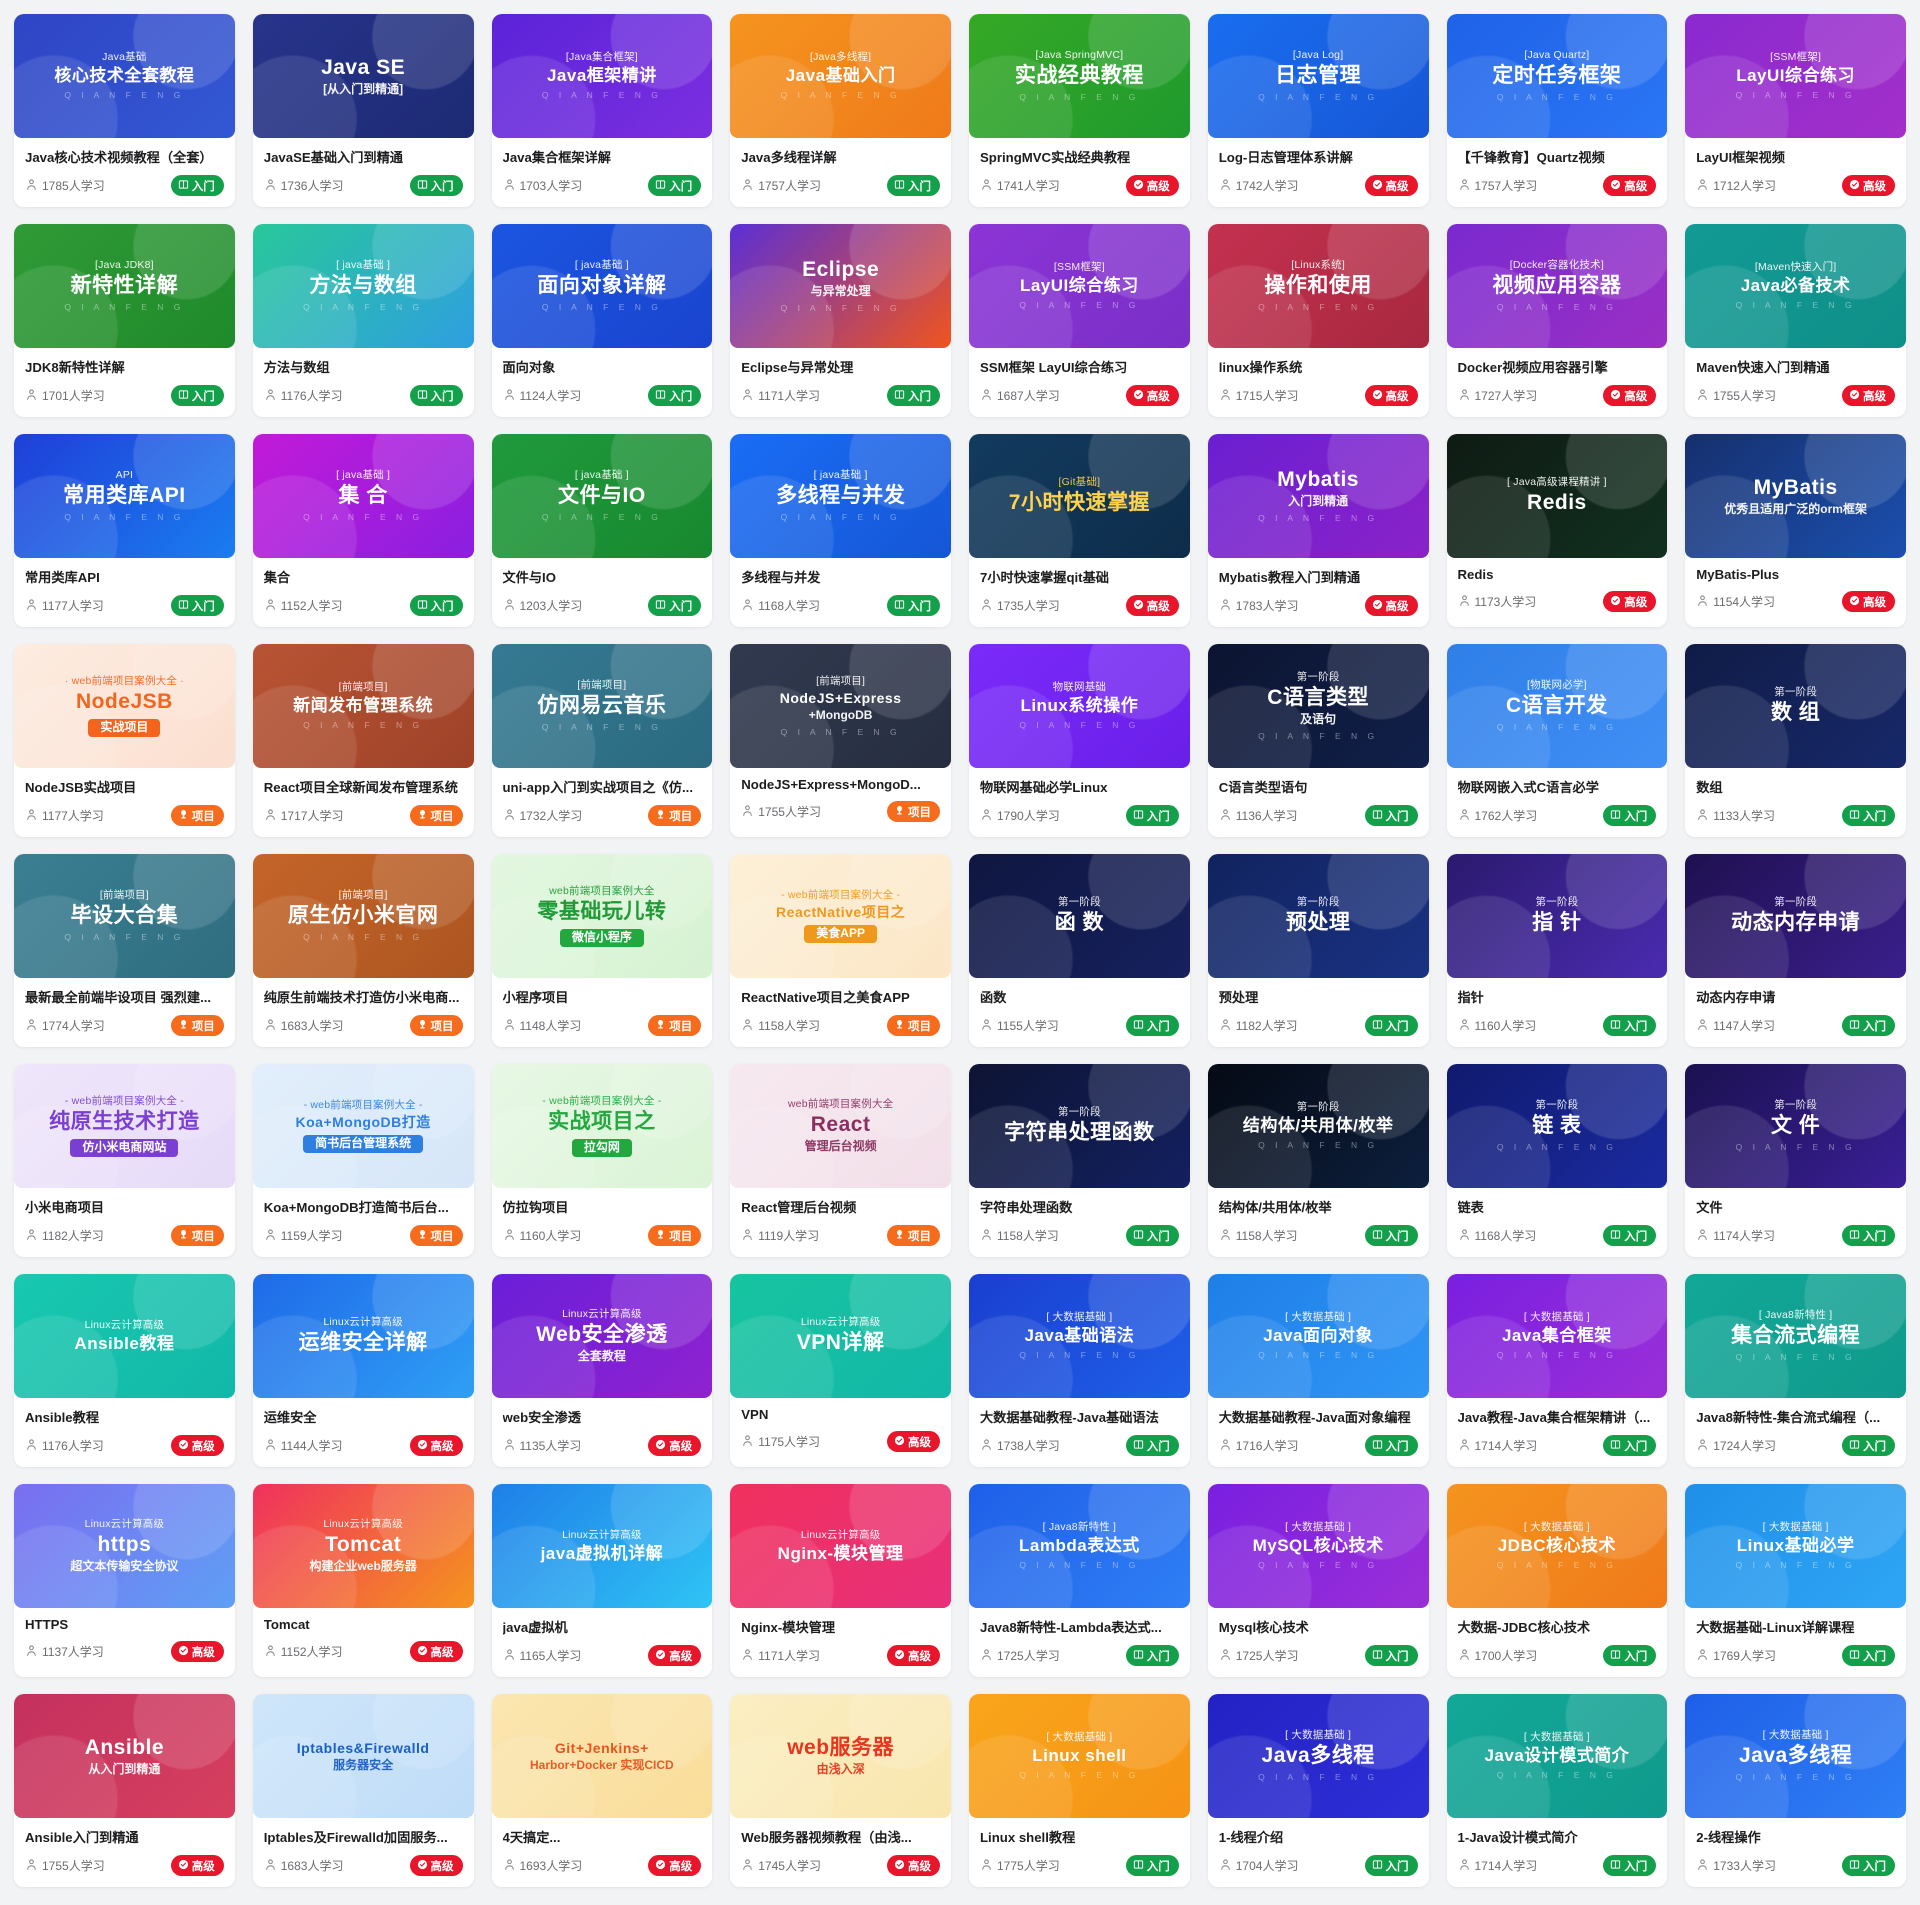  I want to click on course-title: SSM框架 LayUI综合练习, so click(1054, 367).